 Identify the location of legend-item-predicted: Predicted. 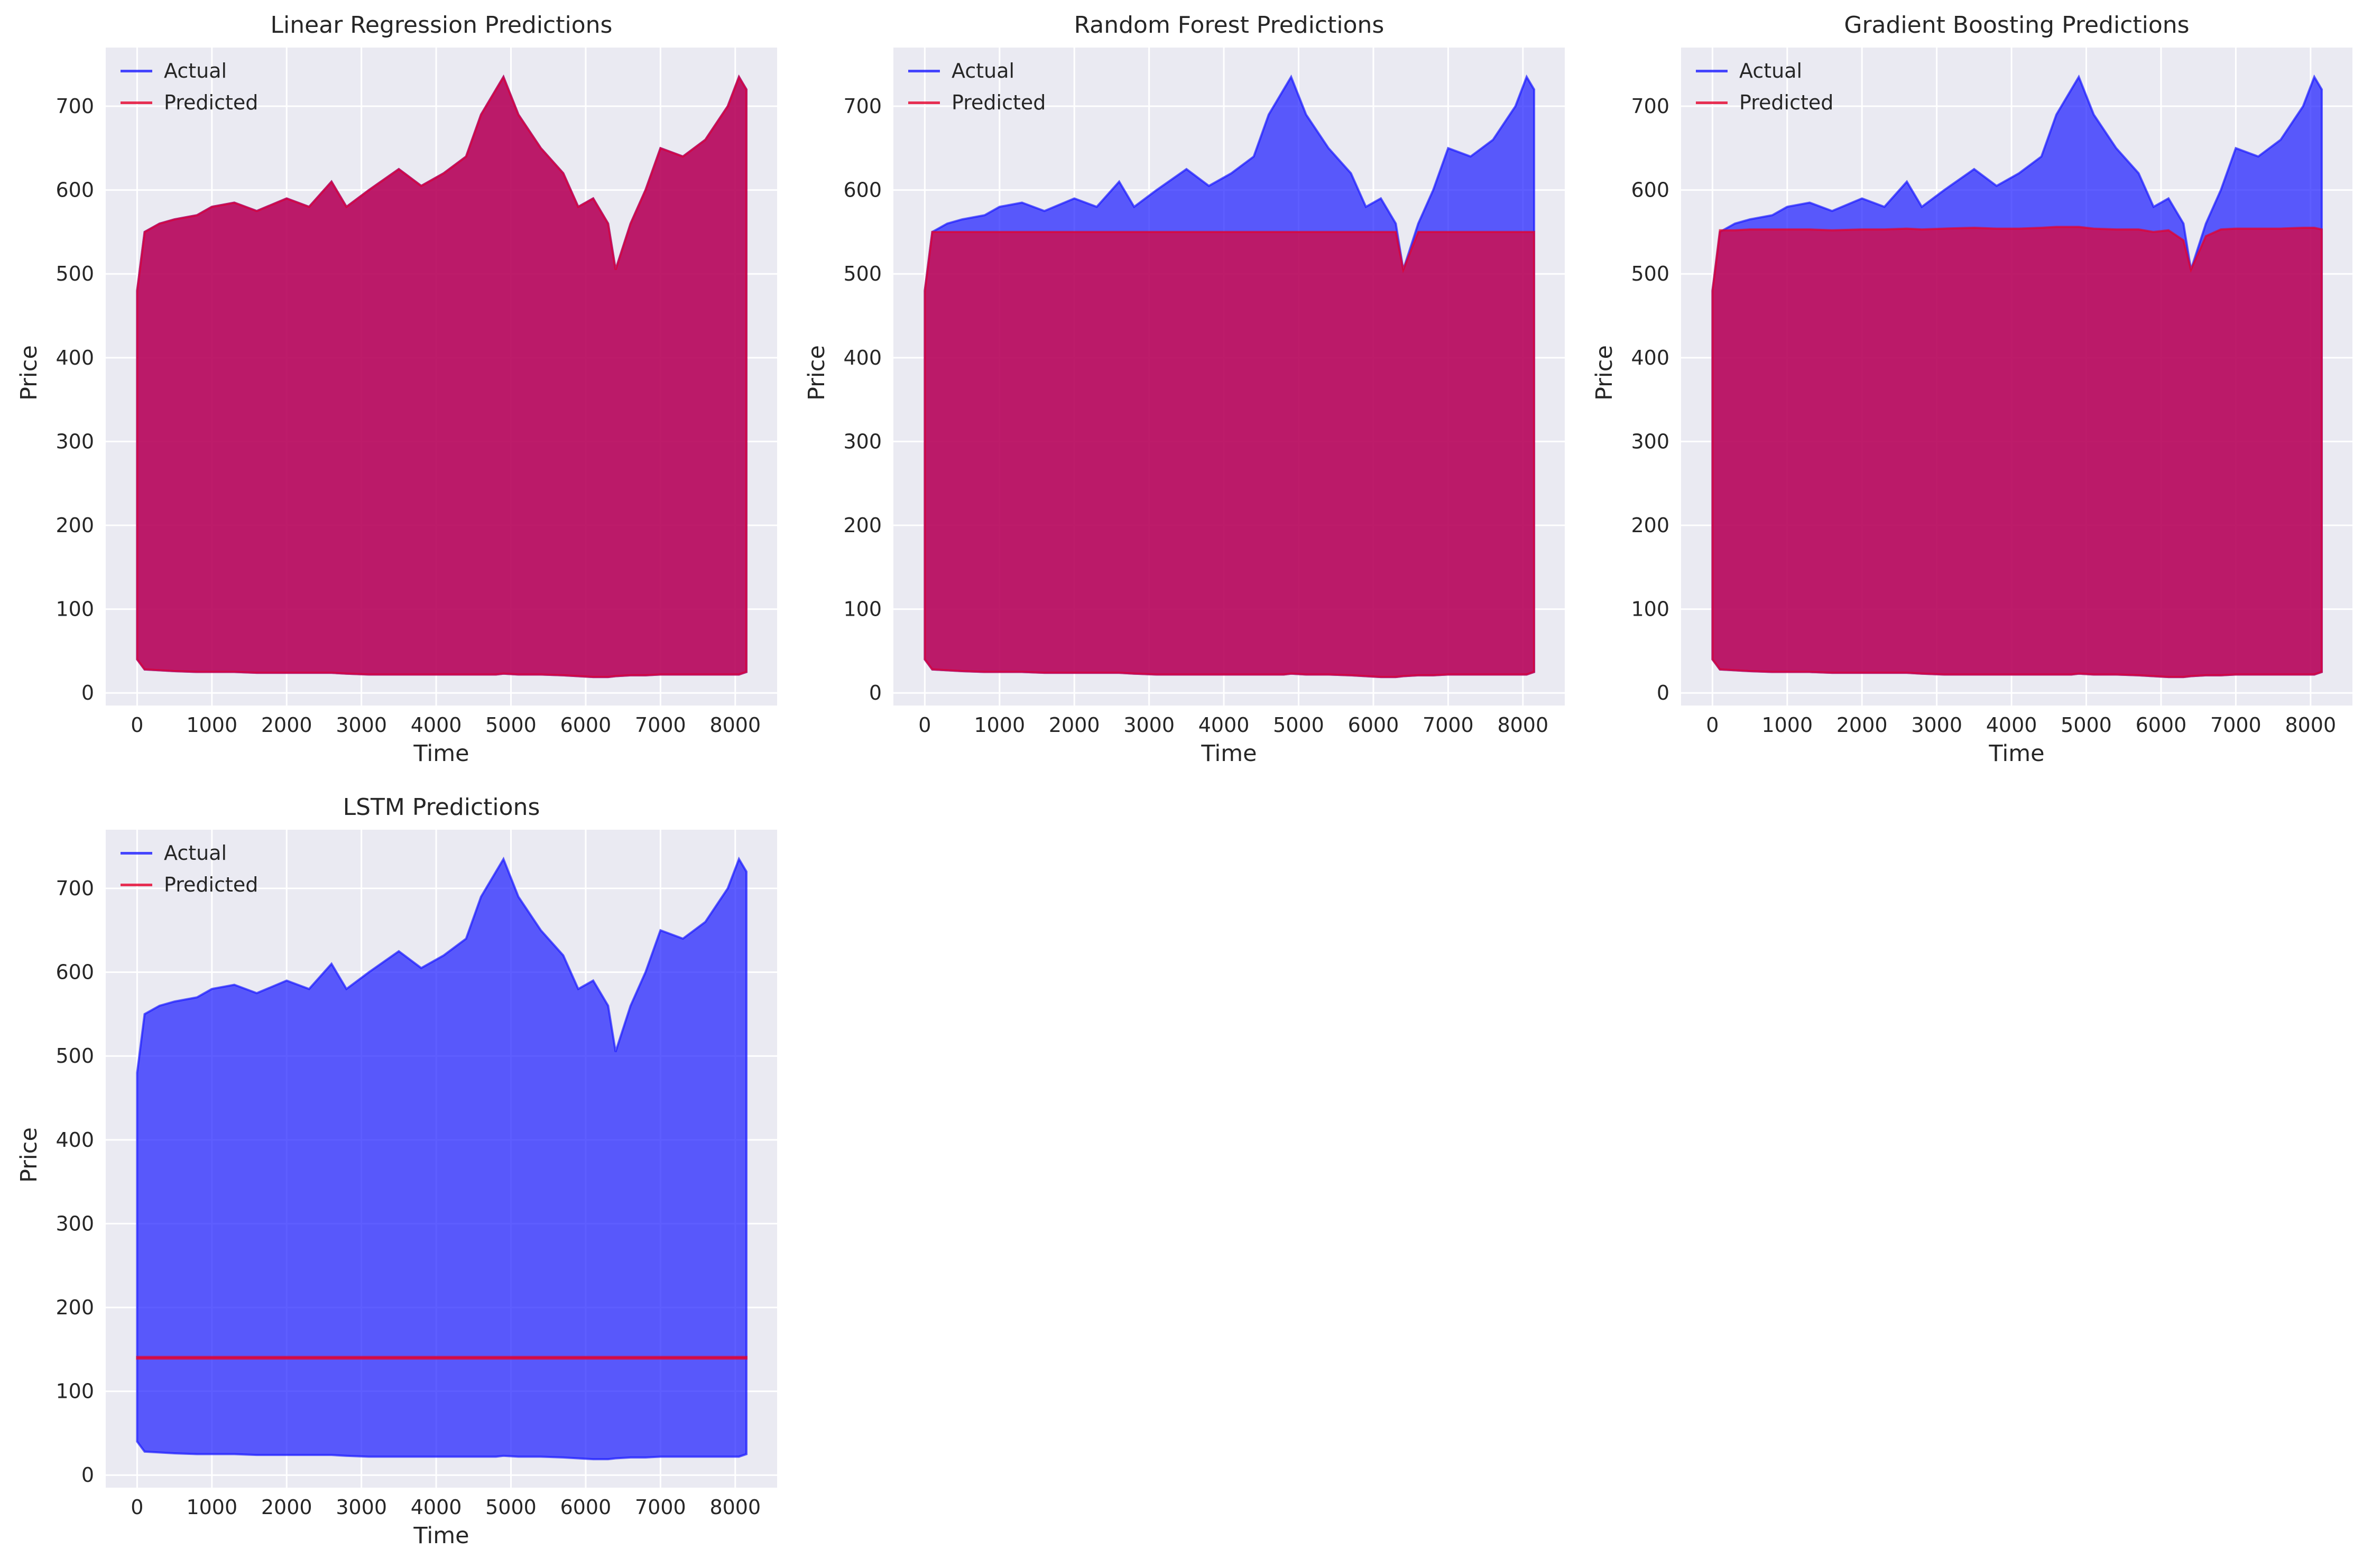
(1764, 103).